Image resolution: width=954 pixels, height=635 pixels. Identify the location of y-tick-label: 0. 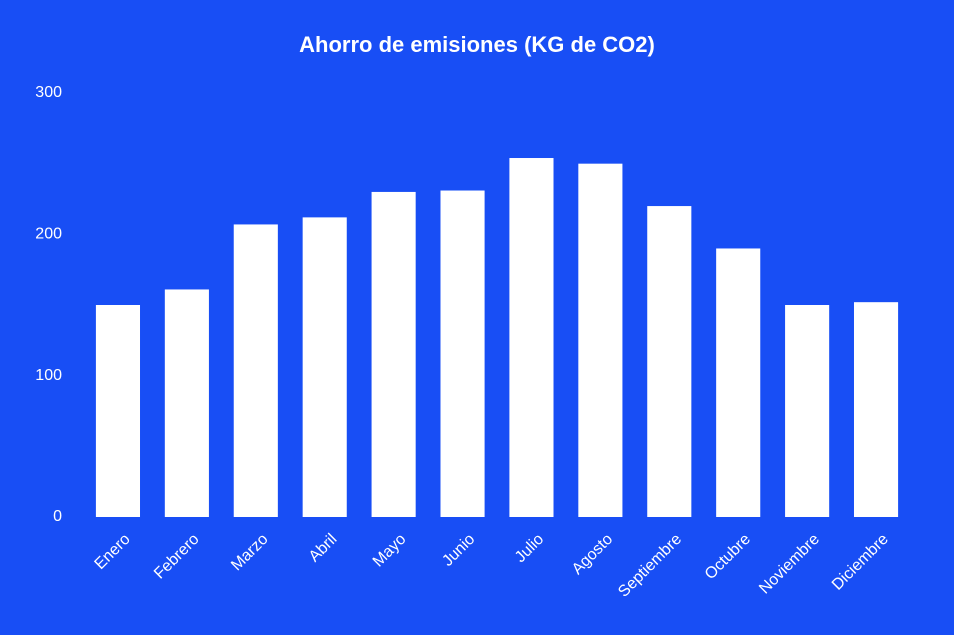
(57, 516).